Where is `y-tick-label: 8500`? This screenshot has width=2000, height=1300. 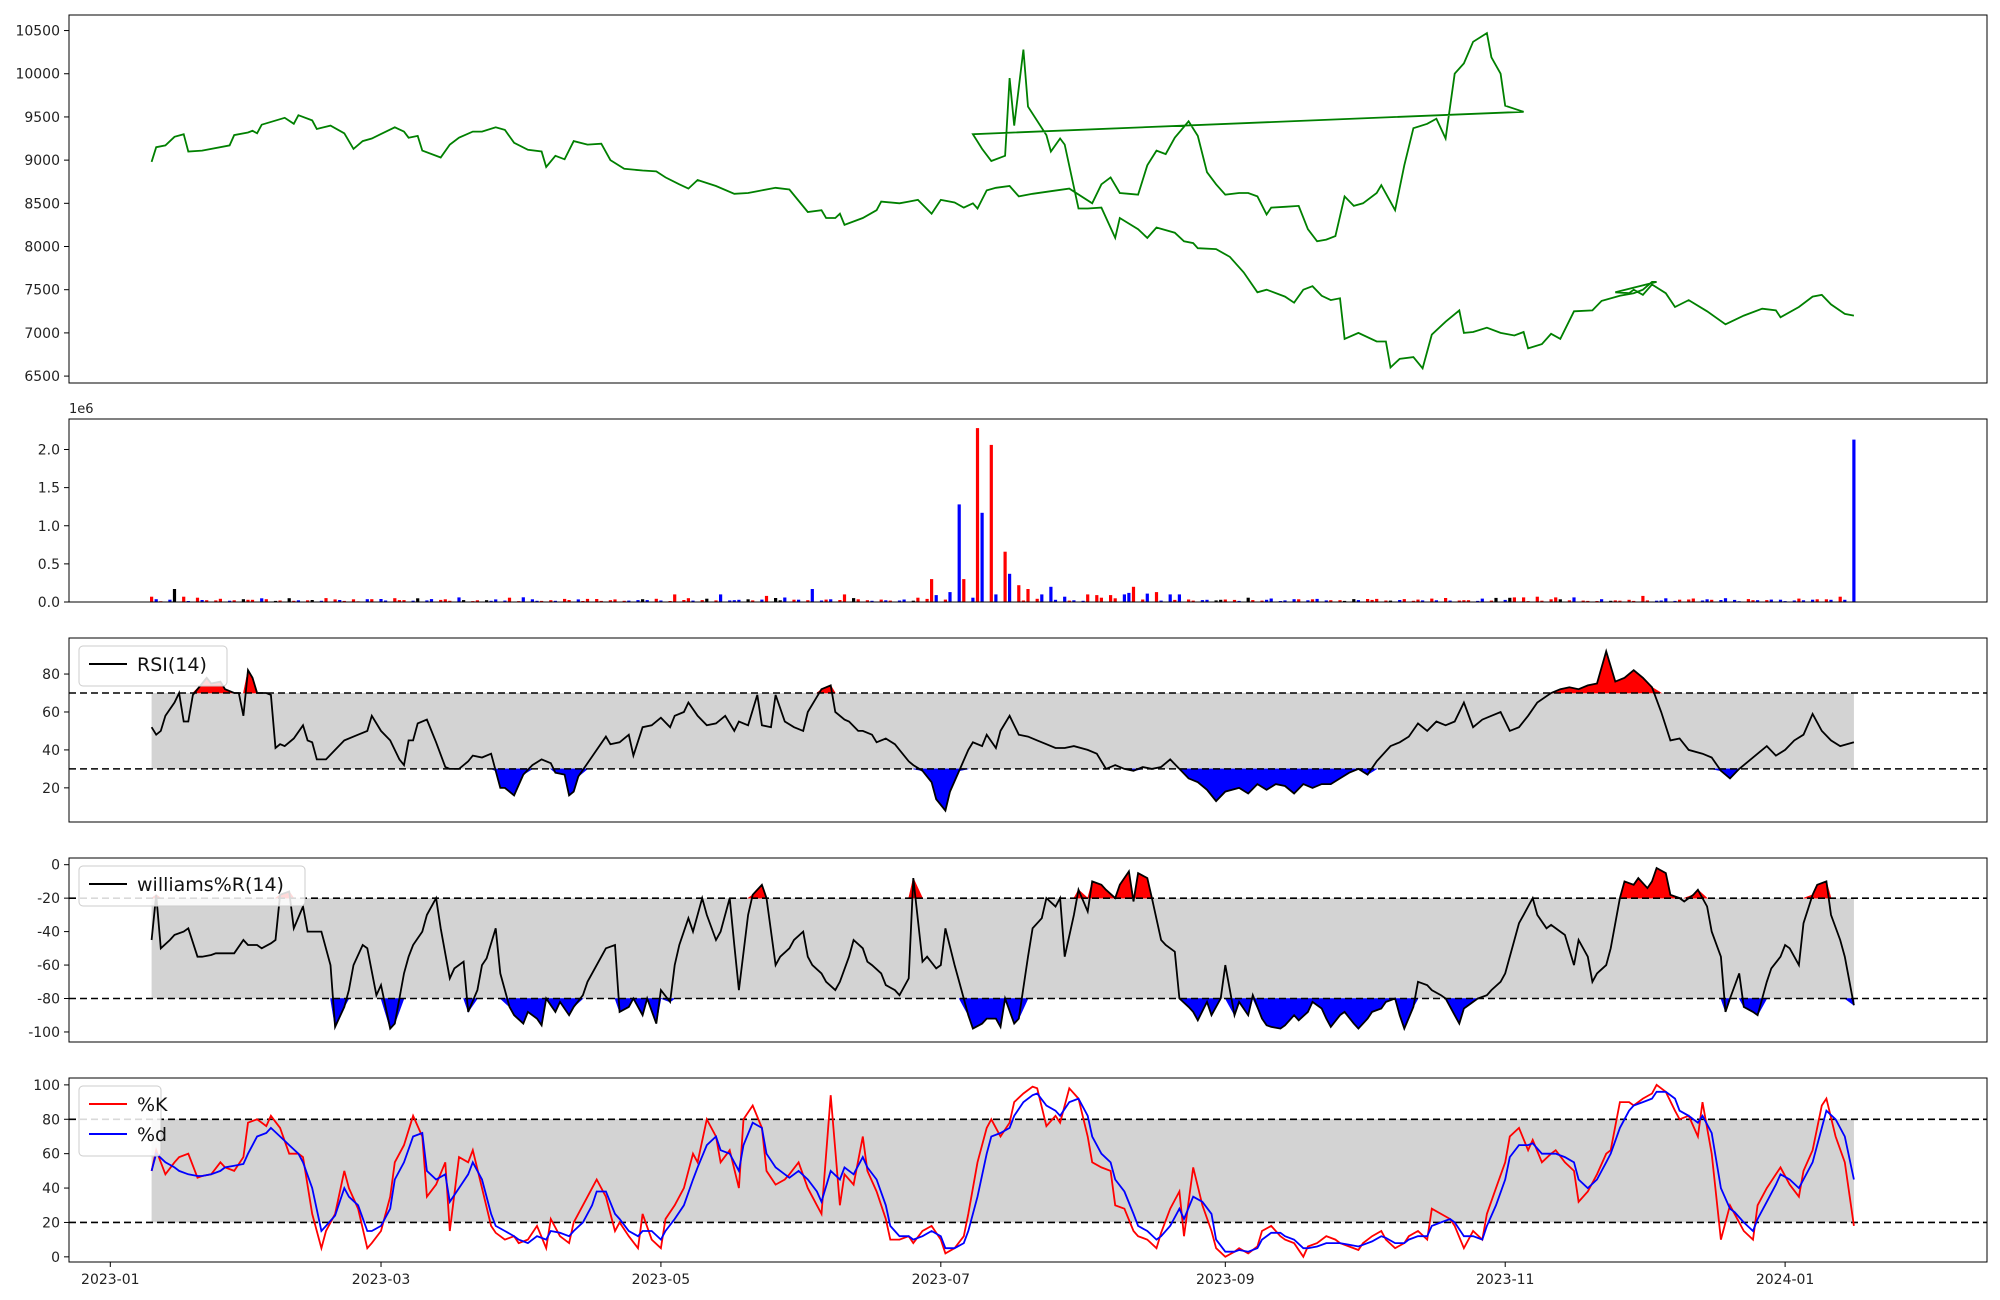 y-tick-label: 8500 is located at coordinates (42, 204).